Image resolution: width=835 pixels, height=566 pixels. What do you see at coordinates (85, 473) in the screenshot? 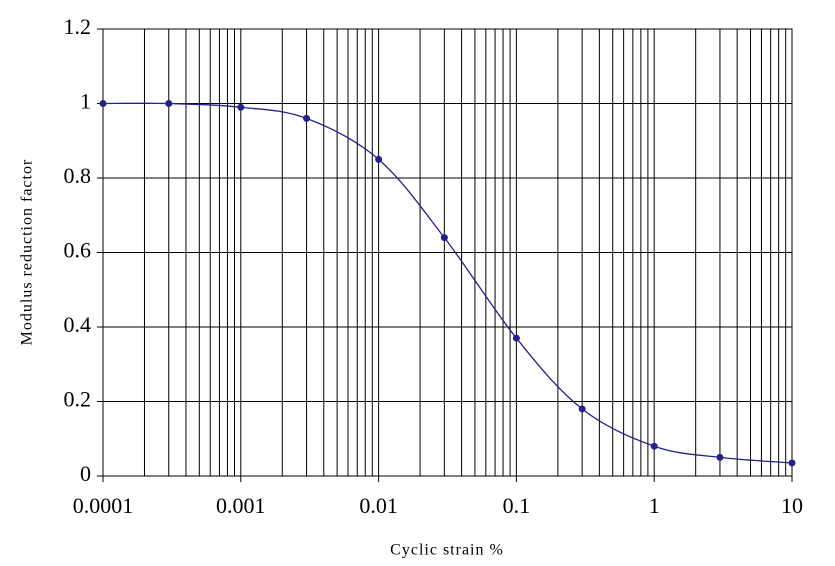
I see `y-tick-label: 0` at bounding box center [85, 473].